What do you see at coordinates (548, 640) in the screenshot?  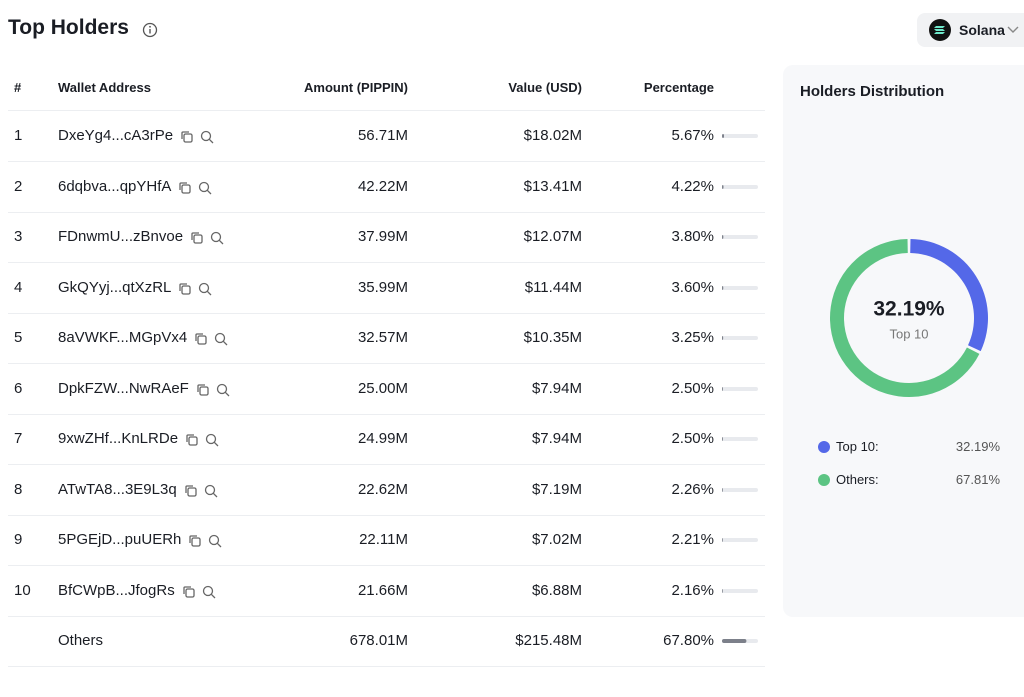 I see `value-usd: $215.48M` at bounding box center [548, 640].